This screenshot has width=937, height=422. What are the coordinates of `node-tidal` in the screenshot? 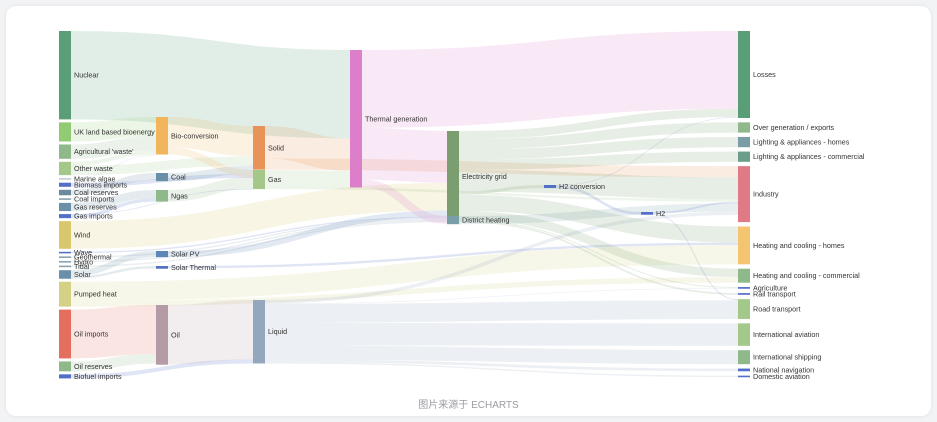 It's located at (65, 266).